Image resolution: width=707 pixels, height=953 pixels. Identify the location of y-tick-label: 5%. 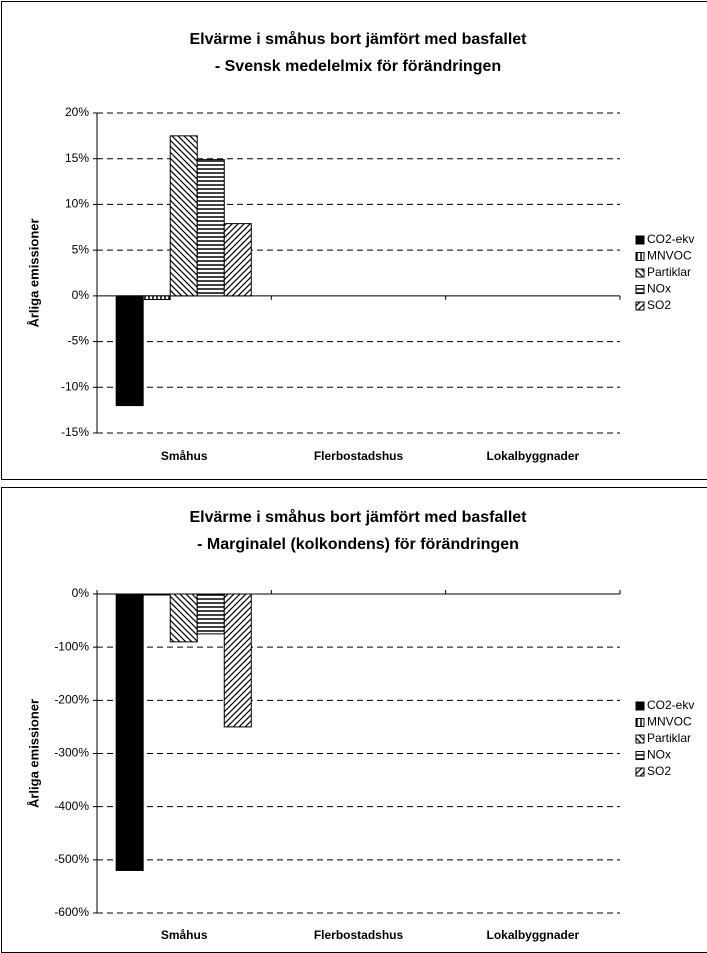
(81, 249).